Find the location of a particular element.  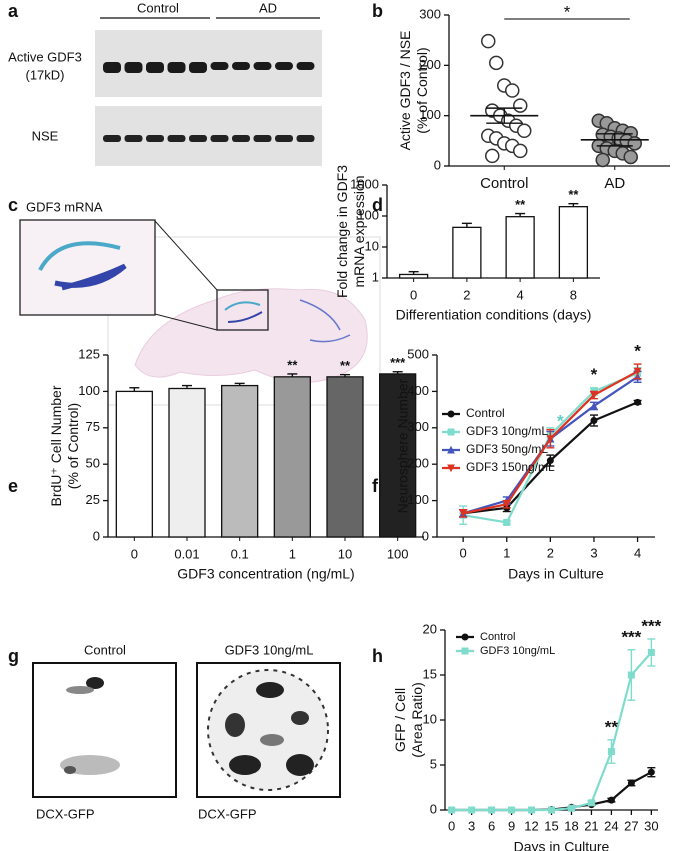

x-tick-label: 3 is located at coordinates (471, 825).